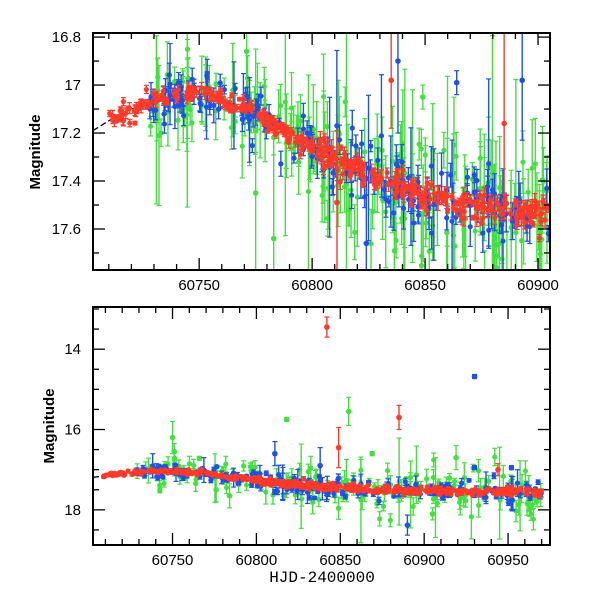 This screenshot has width=600, height=600. I want to click on y-tick-label: 17.2, so click(66, 133).